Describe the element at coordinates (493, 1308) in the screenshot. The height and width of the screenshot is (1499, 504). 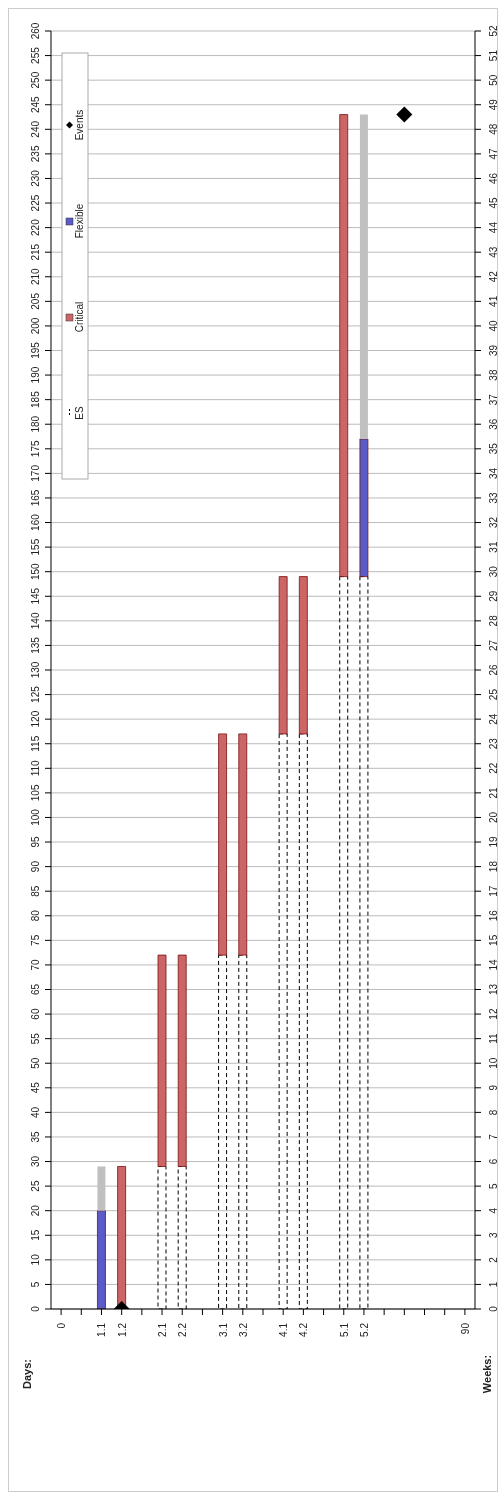
I see `y2-tick-label: 0` at that location.